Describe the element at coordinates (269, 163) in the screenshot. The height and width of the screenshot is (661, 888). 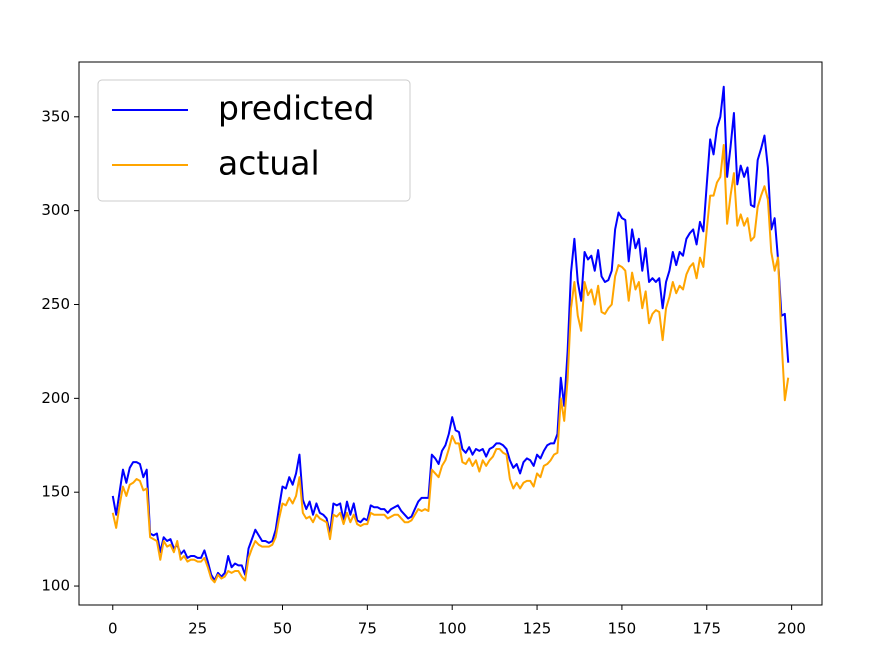
I see `legend-label: actual` at that location.